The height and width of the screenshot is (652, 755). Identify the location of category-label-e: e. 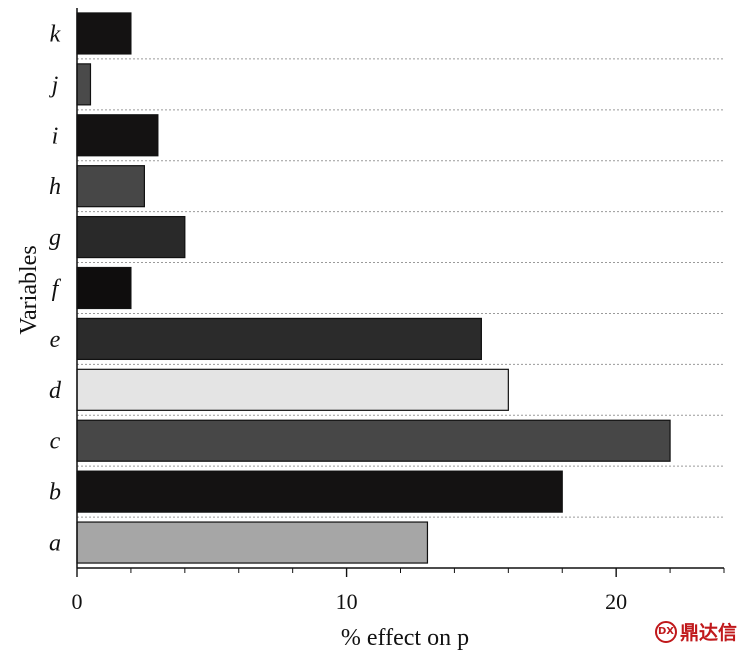
(55, 340).